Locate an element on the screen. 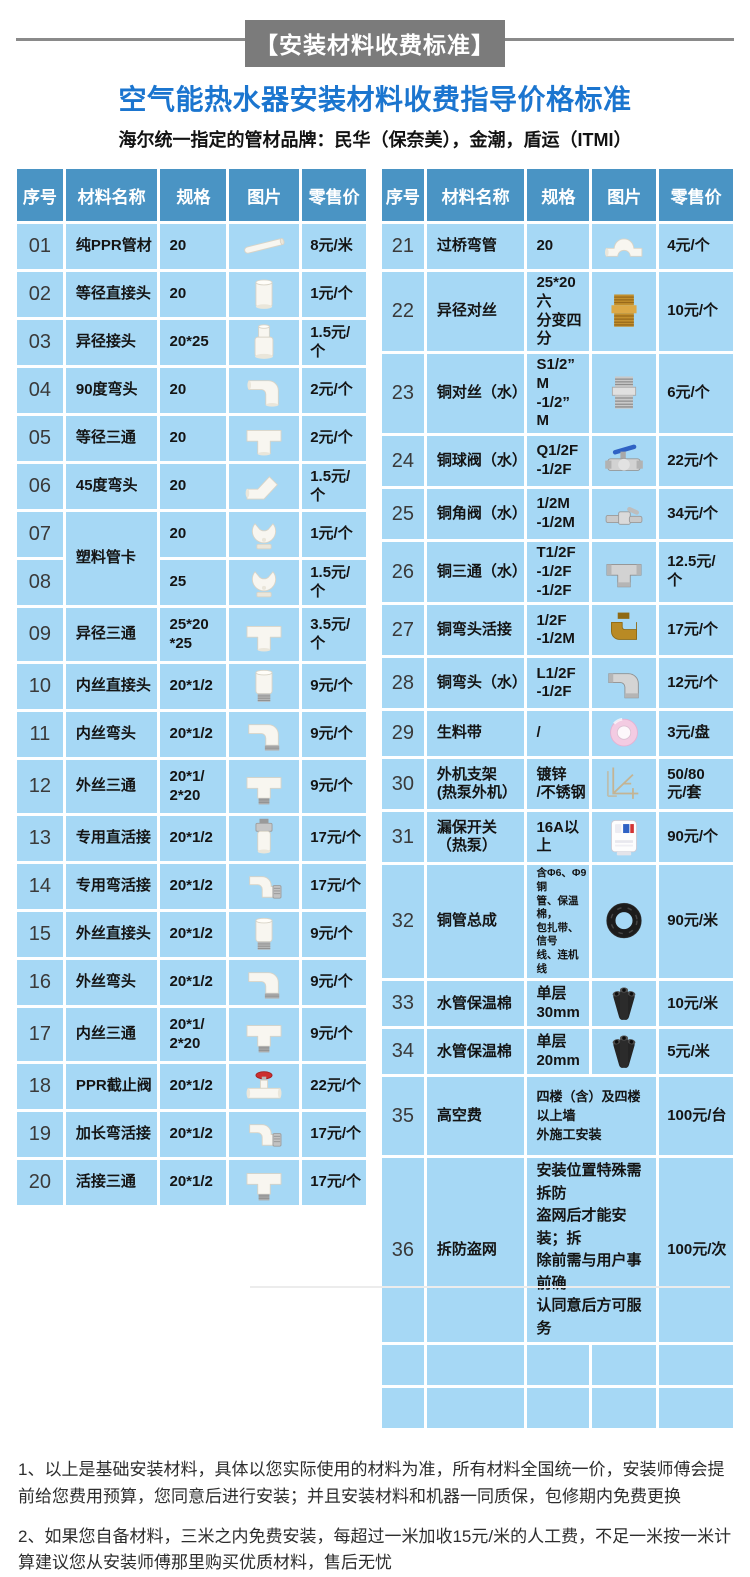  row-no-cell: 19 is located at coordinates (40, 1134).